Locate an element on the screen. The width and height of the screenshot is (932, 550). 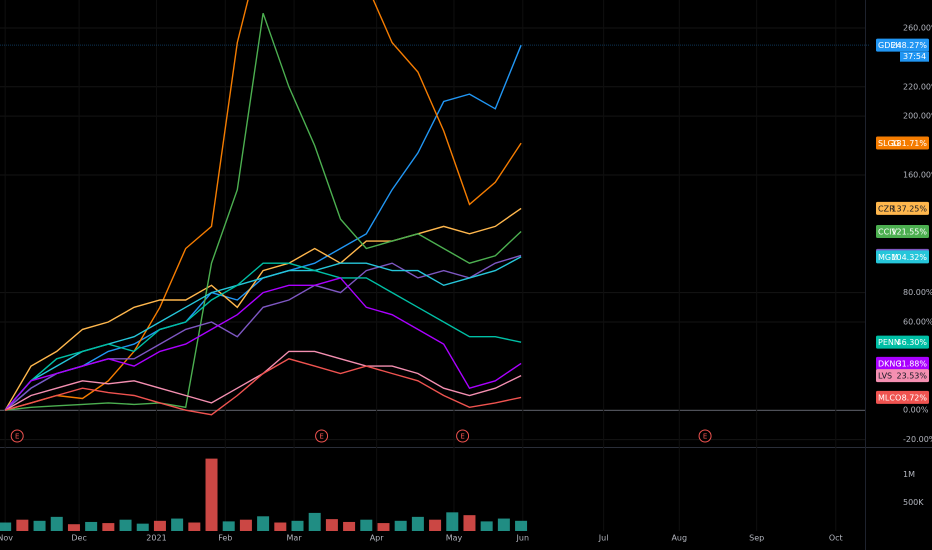
legend-entry: MLCO is located at coordinates (889, 397).